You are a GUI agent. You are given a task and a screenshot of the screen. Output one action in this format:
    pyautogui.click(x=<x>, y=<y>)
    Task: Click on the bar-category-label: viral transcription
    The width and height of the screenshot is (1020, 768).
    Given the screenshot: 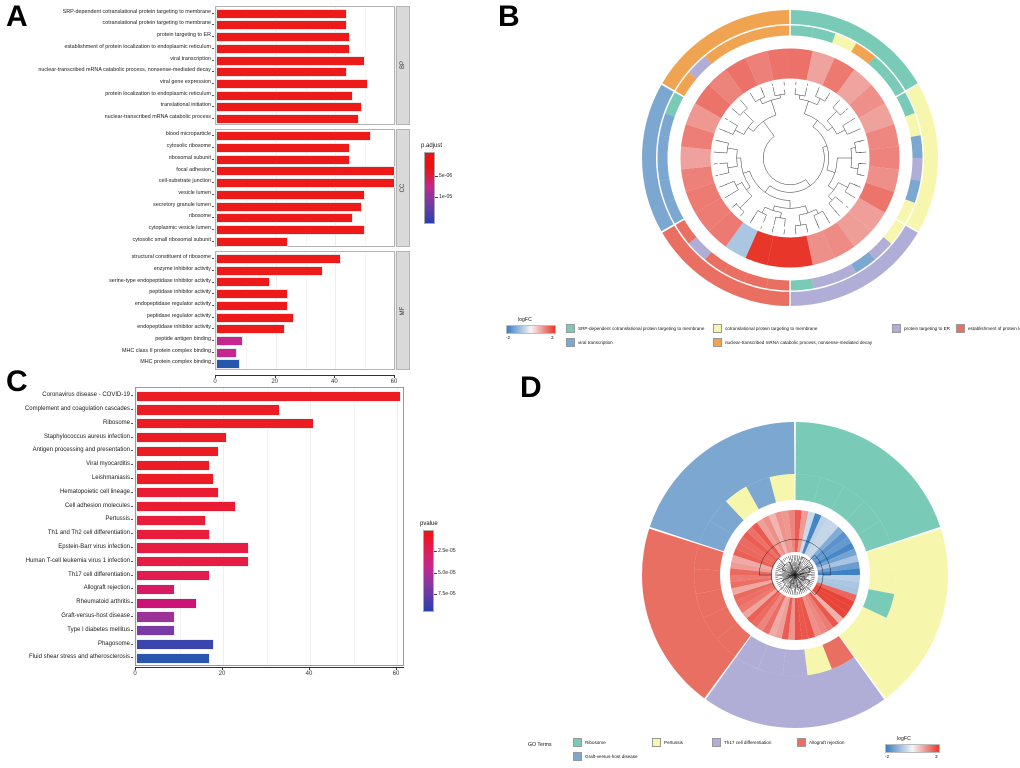 What is the action you would take?
    pyautogui.click(x=190, y=58)
    